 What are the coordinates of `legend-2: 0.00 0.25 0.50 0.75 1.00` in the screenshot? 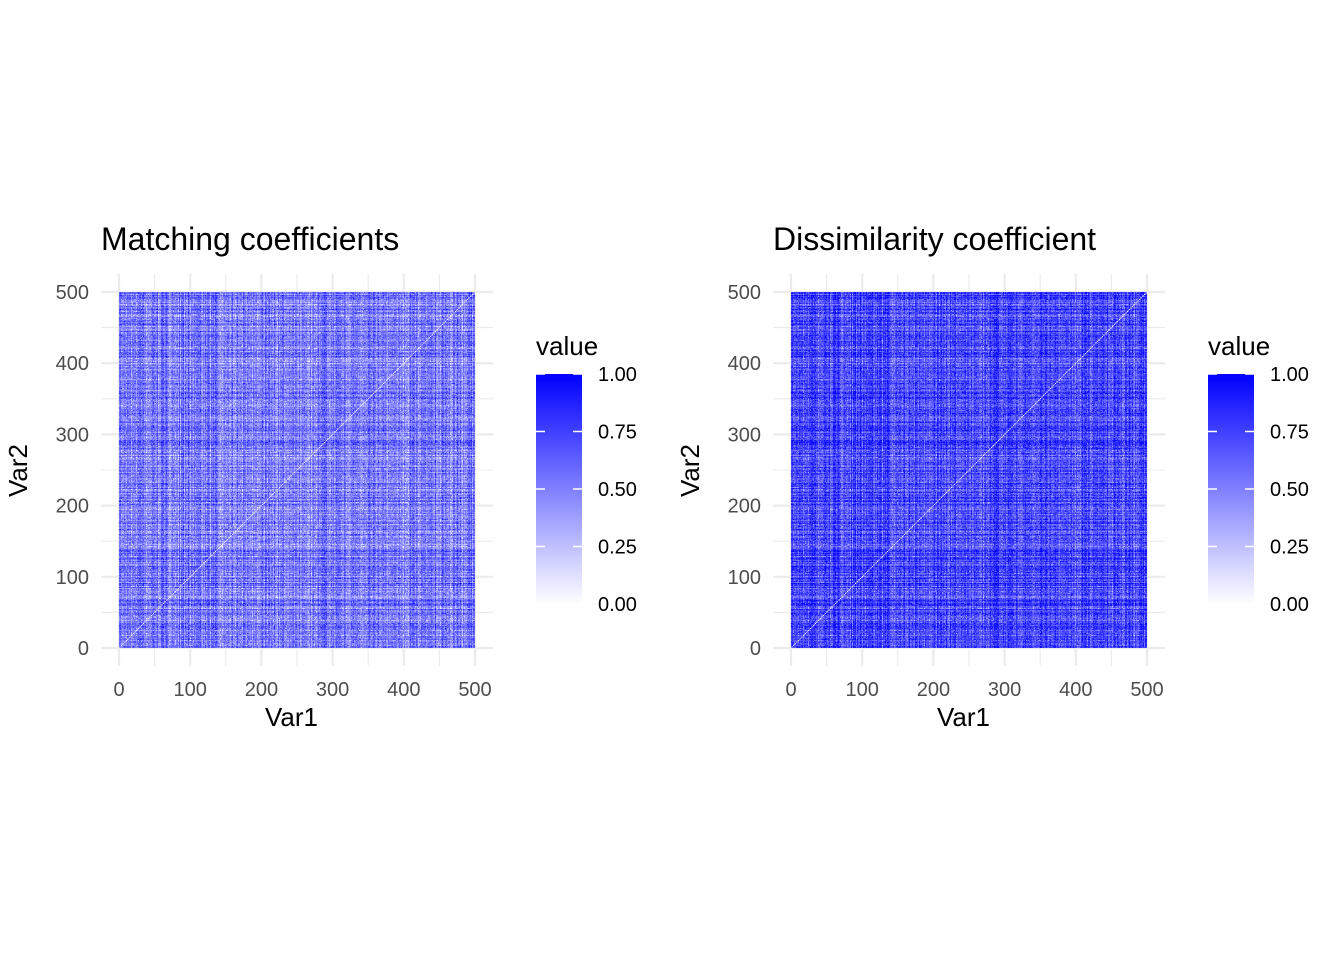 It's located at (1258, 490).